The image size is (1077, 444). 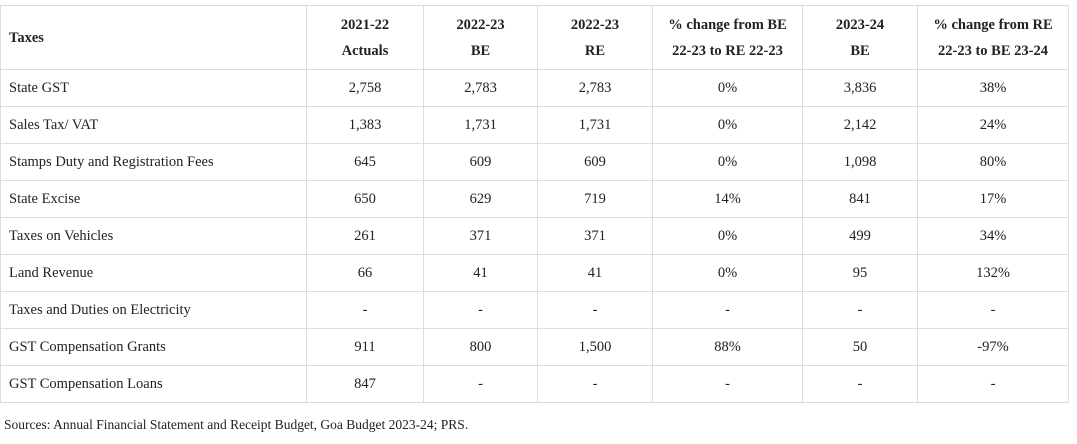 I want to click on actuals-2021-22-cell: 2,758, so click(x=365, y=88).